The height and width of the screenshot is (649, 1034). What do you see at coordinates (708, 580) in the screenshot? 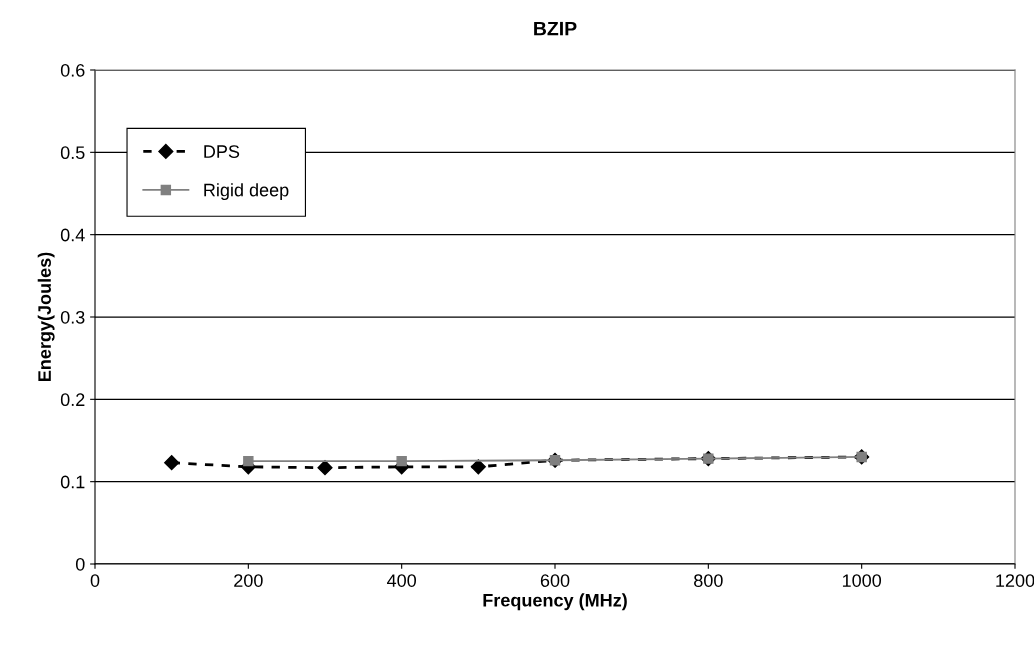
I see `x-tick-label: 800` at bounding box center [708, 580].